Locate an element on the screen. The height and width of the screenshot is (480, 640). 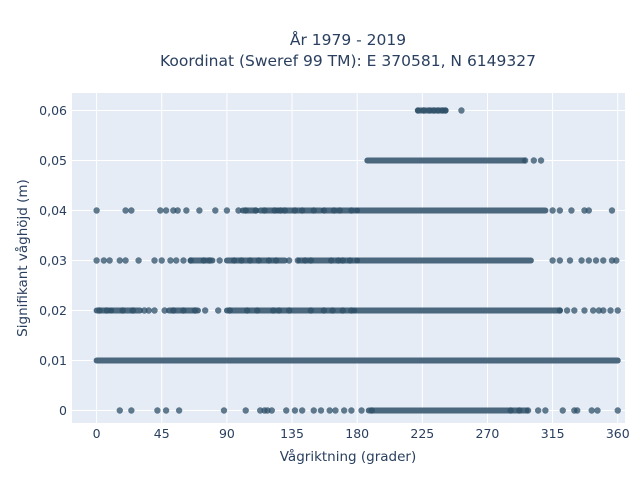
x-tick-label: 90 is located at coordinates (227, 433).